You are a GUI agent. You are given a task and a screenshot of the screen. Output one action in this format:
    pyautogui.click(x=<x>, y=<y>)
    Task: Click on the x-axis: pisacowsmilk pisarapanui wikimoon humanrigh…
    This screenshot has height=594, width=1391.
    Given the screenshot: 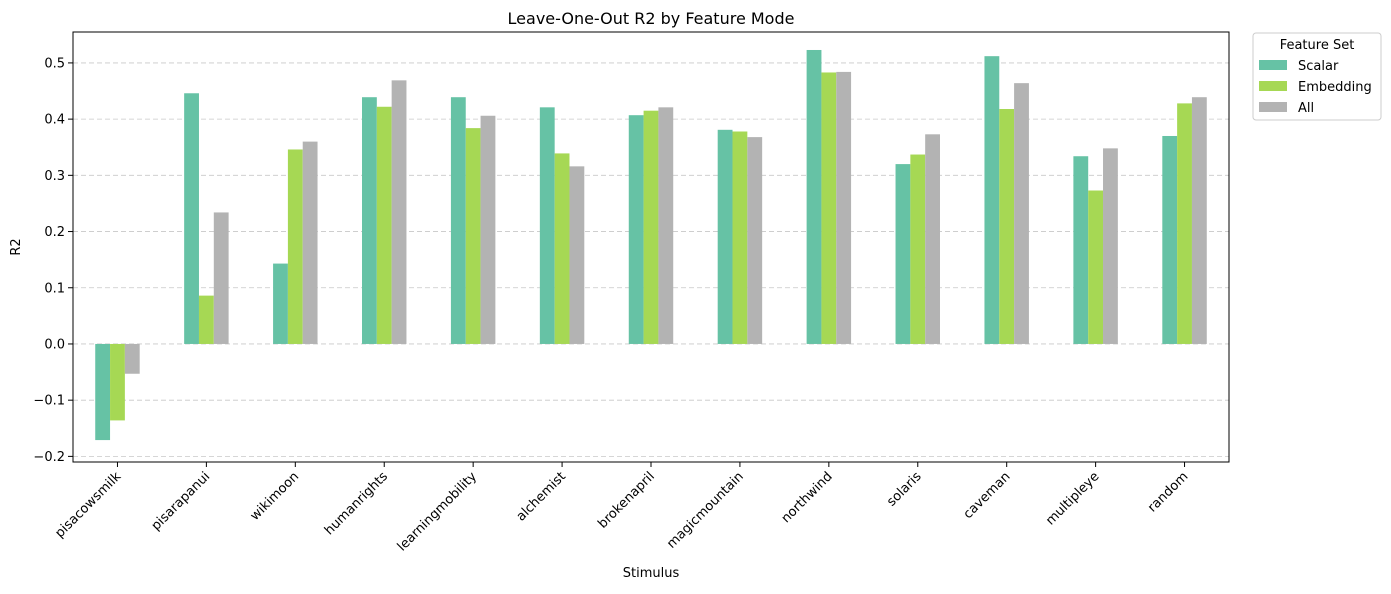 What is the action you would take?
    pyautogui.click(x=621, y=508)
    